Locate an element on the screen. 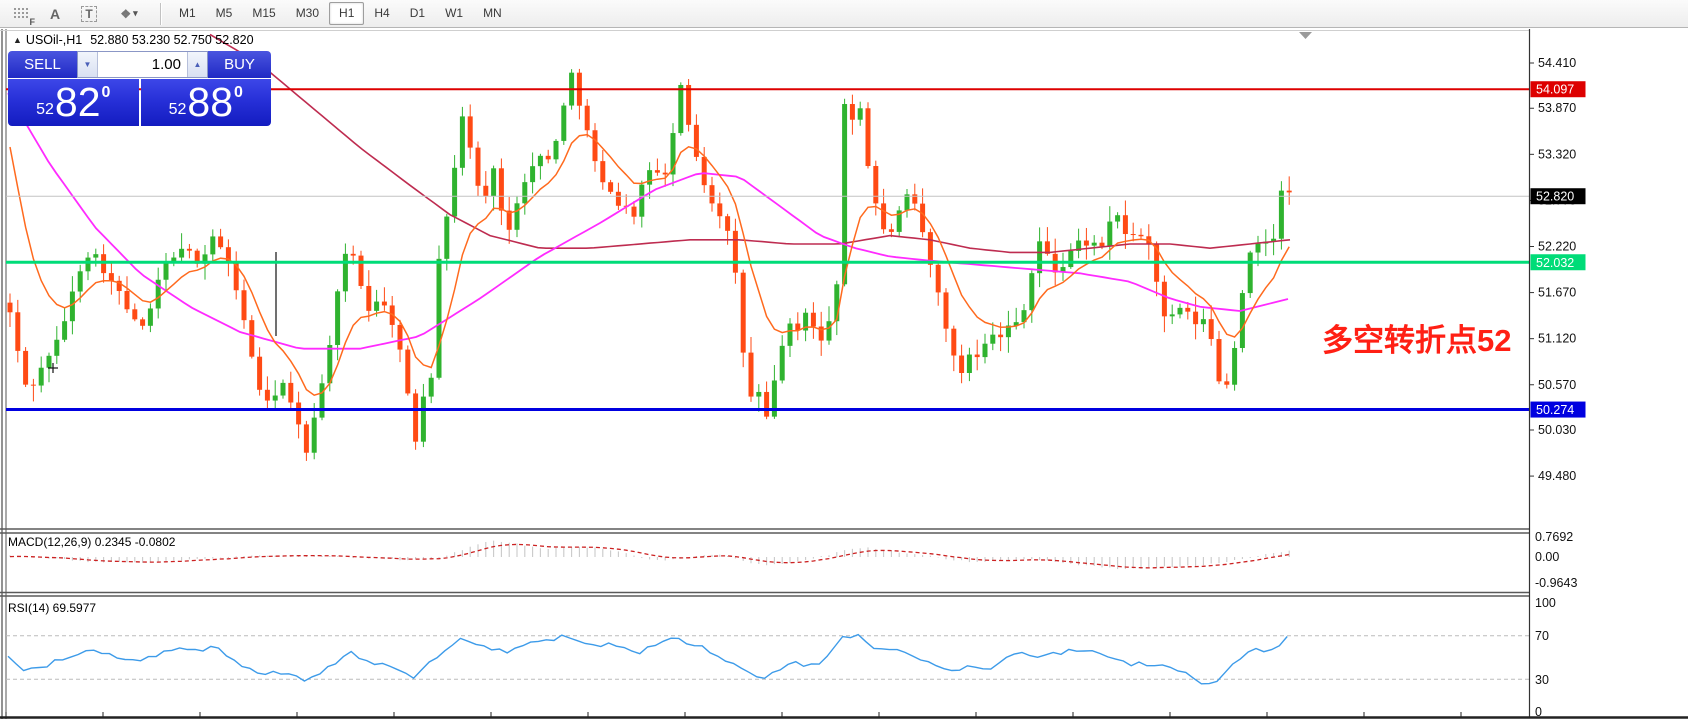 Image resolution: width=1688 pixels, height=726 pixels. chart-objects is located at coordinates (162, 312).